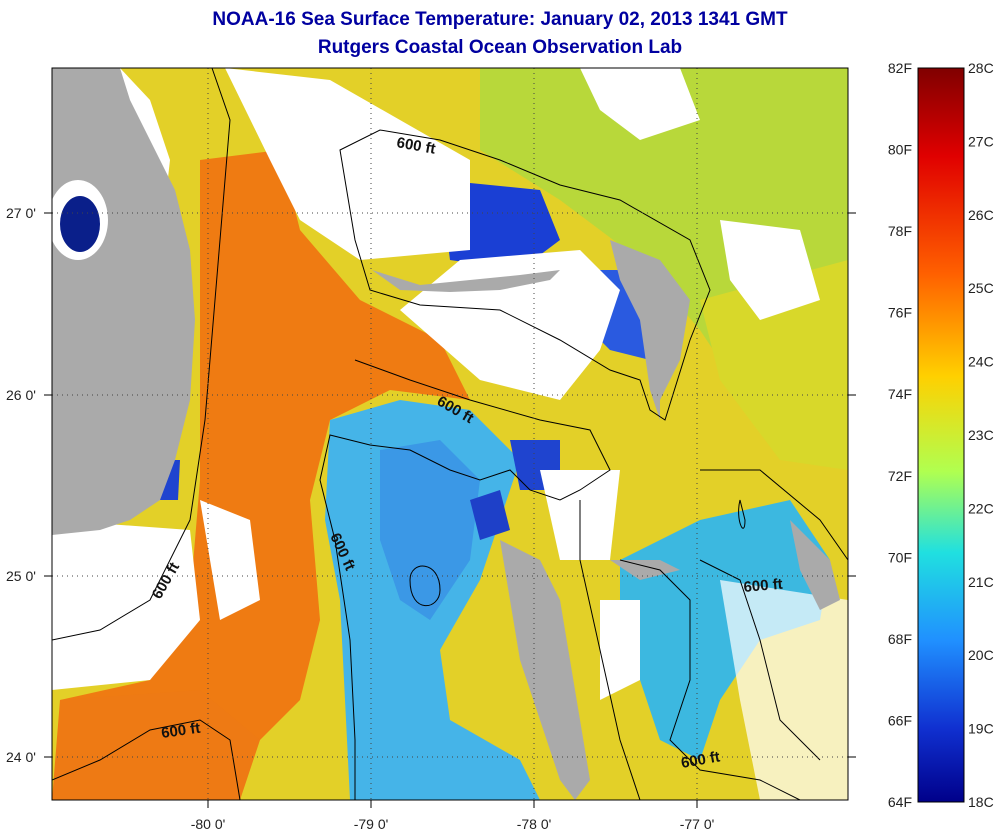  What do you see at coordinates (981, 802) in the screenshot?
I see `colorbar-c-label: 18C` at bounding box center [981, 802].